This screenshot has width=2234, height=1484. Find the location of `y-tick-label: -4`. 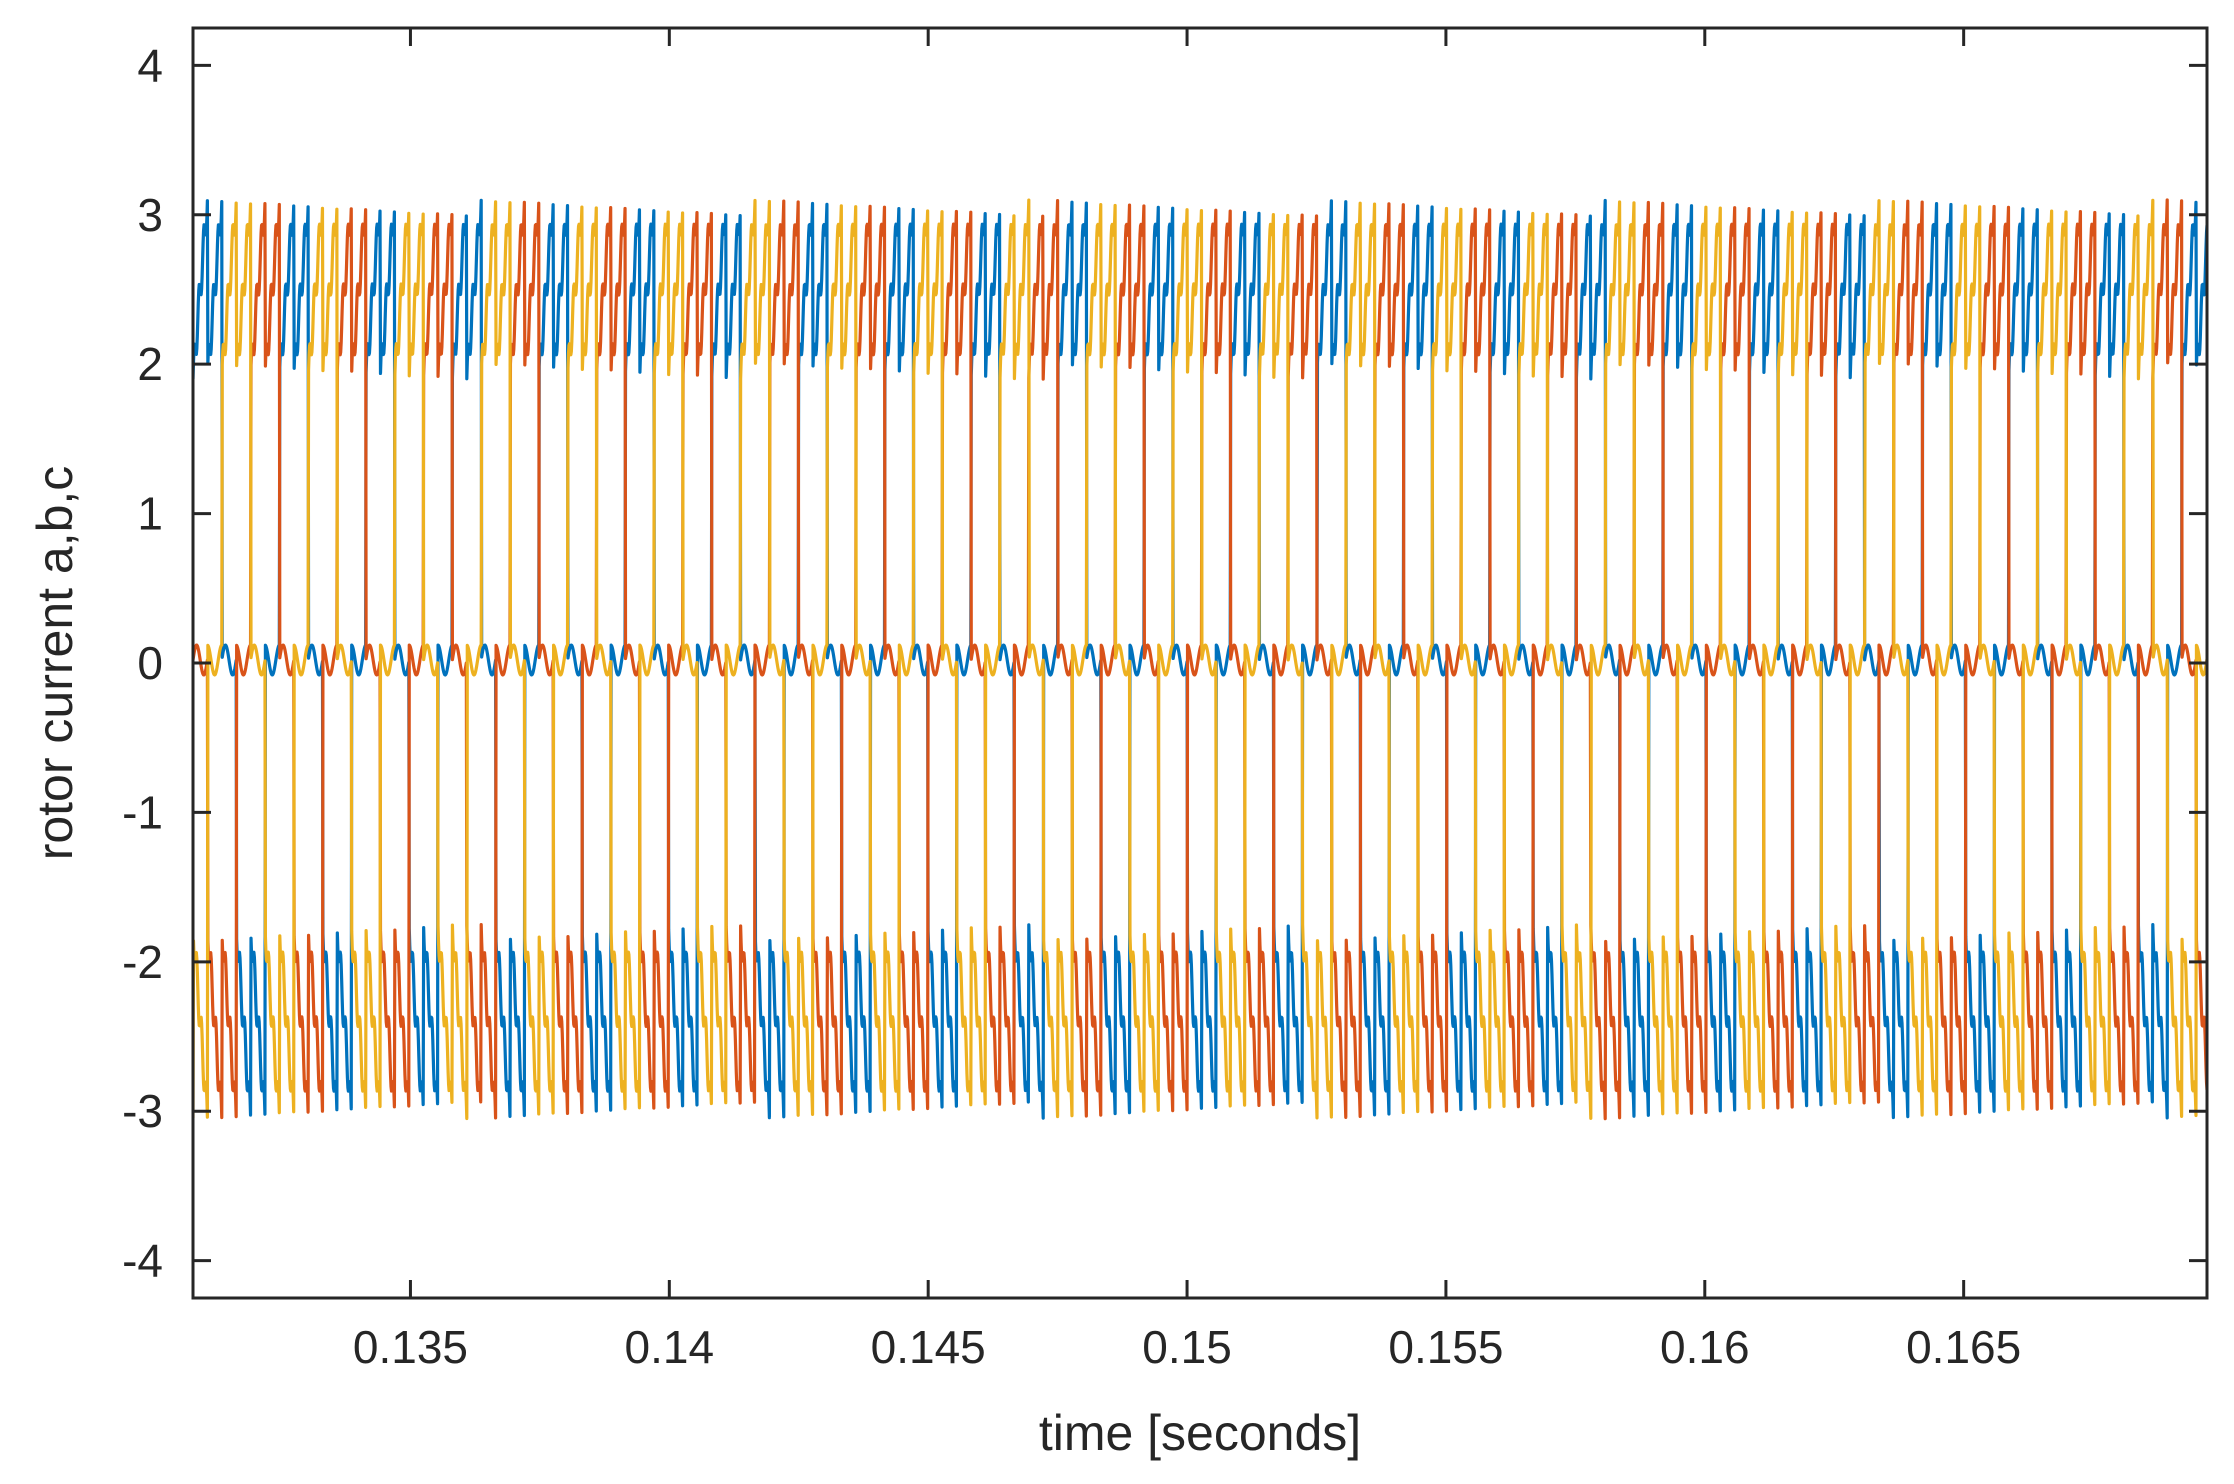

y-tick-label: -4 is located at coordinates (142, 1261).